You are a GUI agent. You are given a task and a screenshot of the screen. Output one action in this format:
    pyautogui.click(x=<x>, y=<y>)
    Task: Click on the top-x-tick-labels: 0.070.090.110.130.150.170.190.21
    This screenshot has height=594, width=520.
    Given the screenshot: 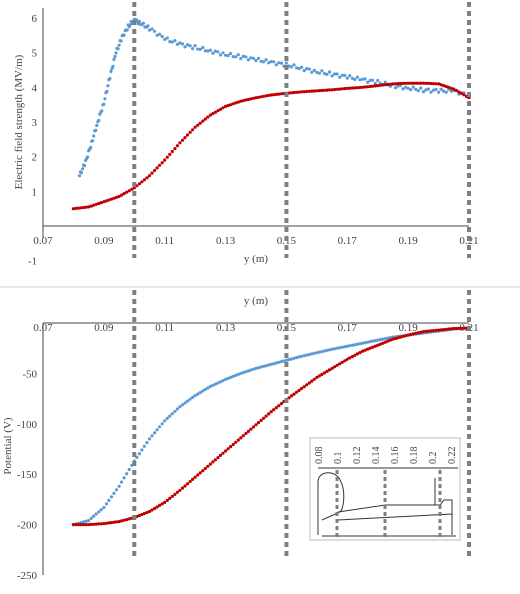 What is the action you would take?
    pyautogui.click(x=255, y=241)
    